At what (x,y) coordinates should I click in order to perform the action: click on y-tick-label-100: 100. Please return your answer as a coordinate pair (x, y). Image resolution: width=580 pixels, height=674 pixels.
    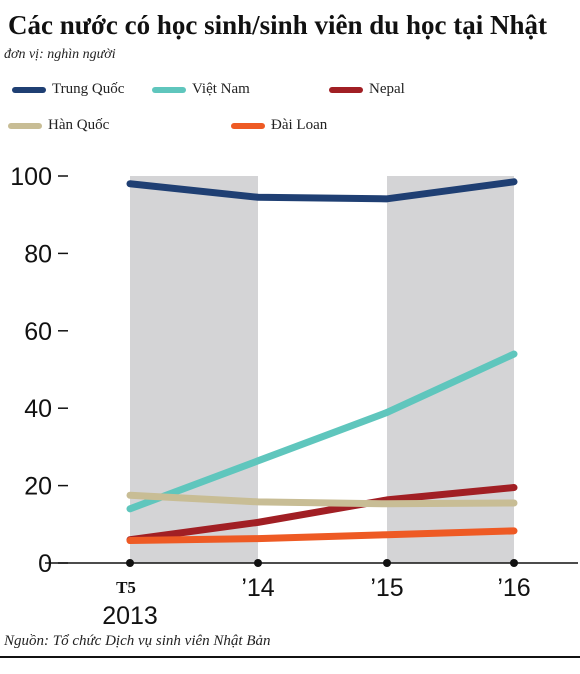
    Looking at the image, I should click on (31, 177).